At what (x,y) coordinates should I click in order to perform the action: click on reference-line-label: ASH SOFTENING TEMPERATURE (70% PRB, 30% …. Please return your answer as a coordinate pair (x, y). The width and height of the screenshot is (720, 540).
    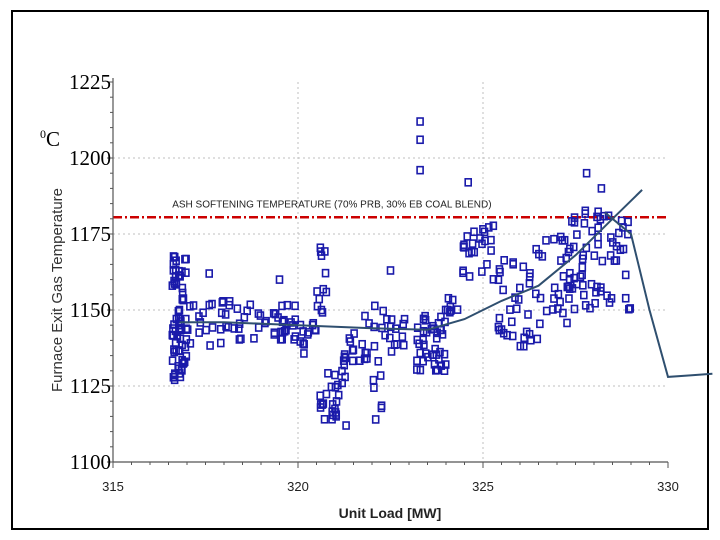
    Looking at the image, I should click on (331, 204).